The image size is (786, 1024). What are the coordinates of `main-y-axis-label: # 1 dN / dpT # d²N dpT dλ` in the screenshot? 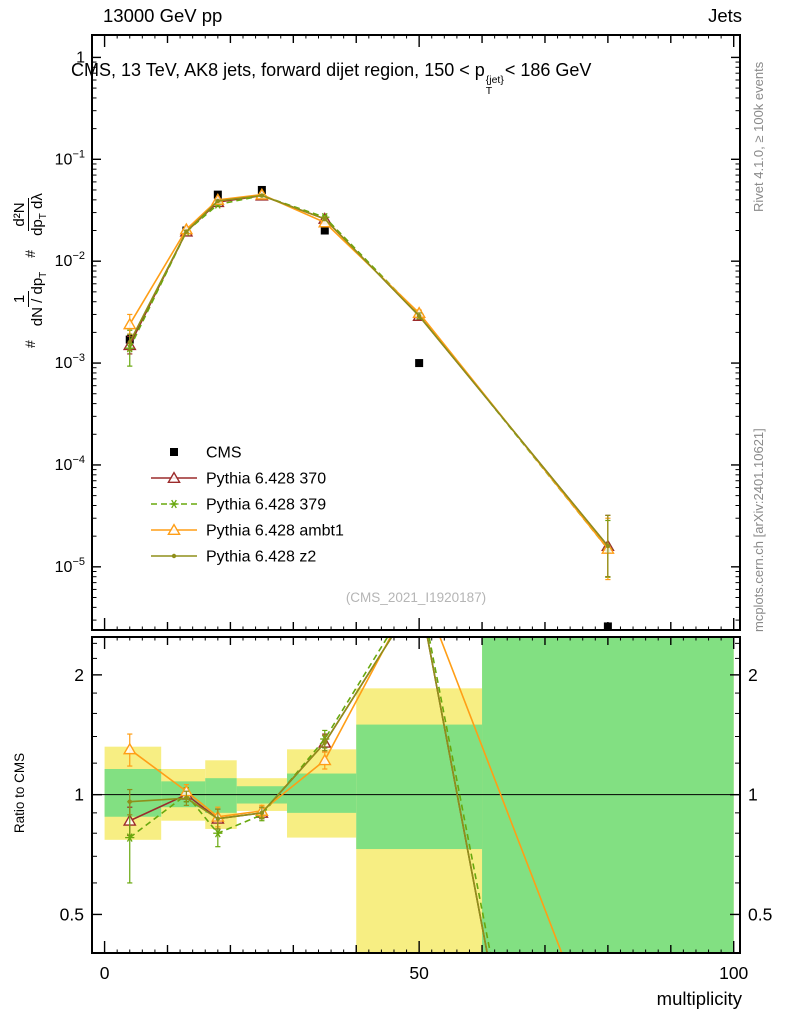 It's located at (30, 193).